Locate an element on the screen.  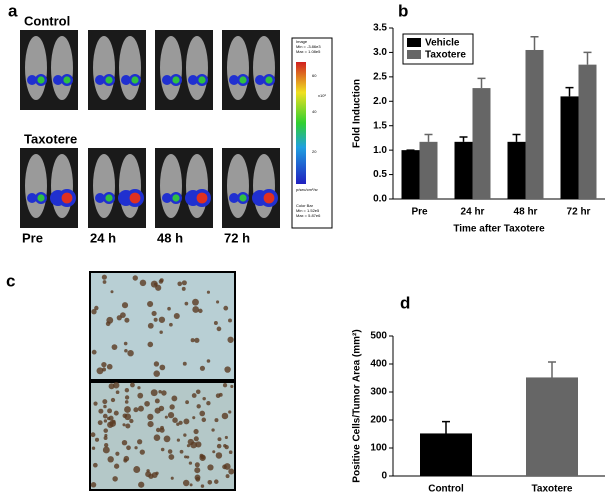
x-tick-label: 48 hr is located at coordinates (526, 212).